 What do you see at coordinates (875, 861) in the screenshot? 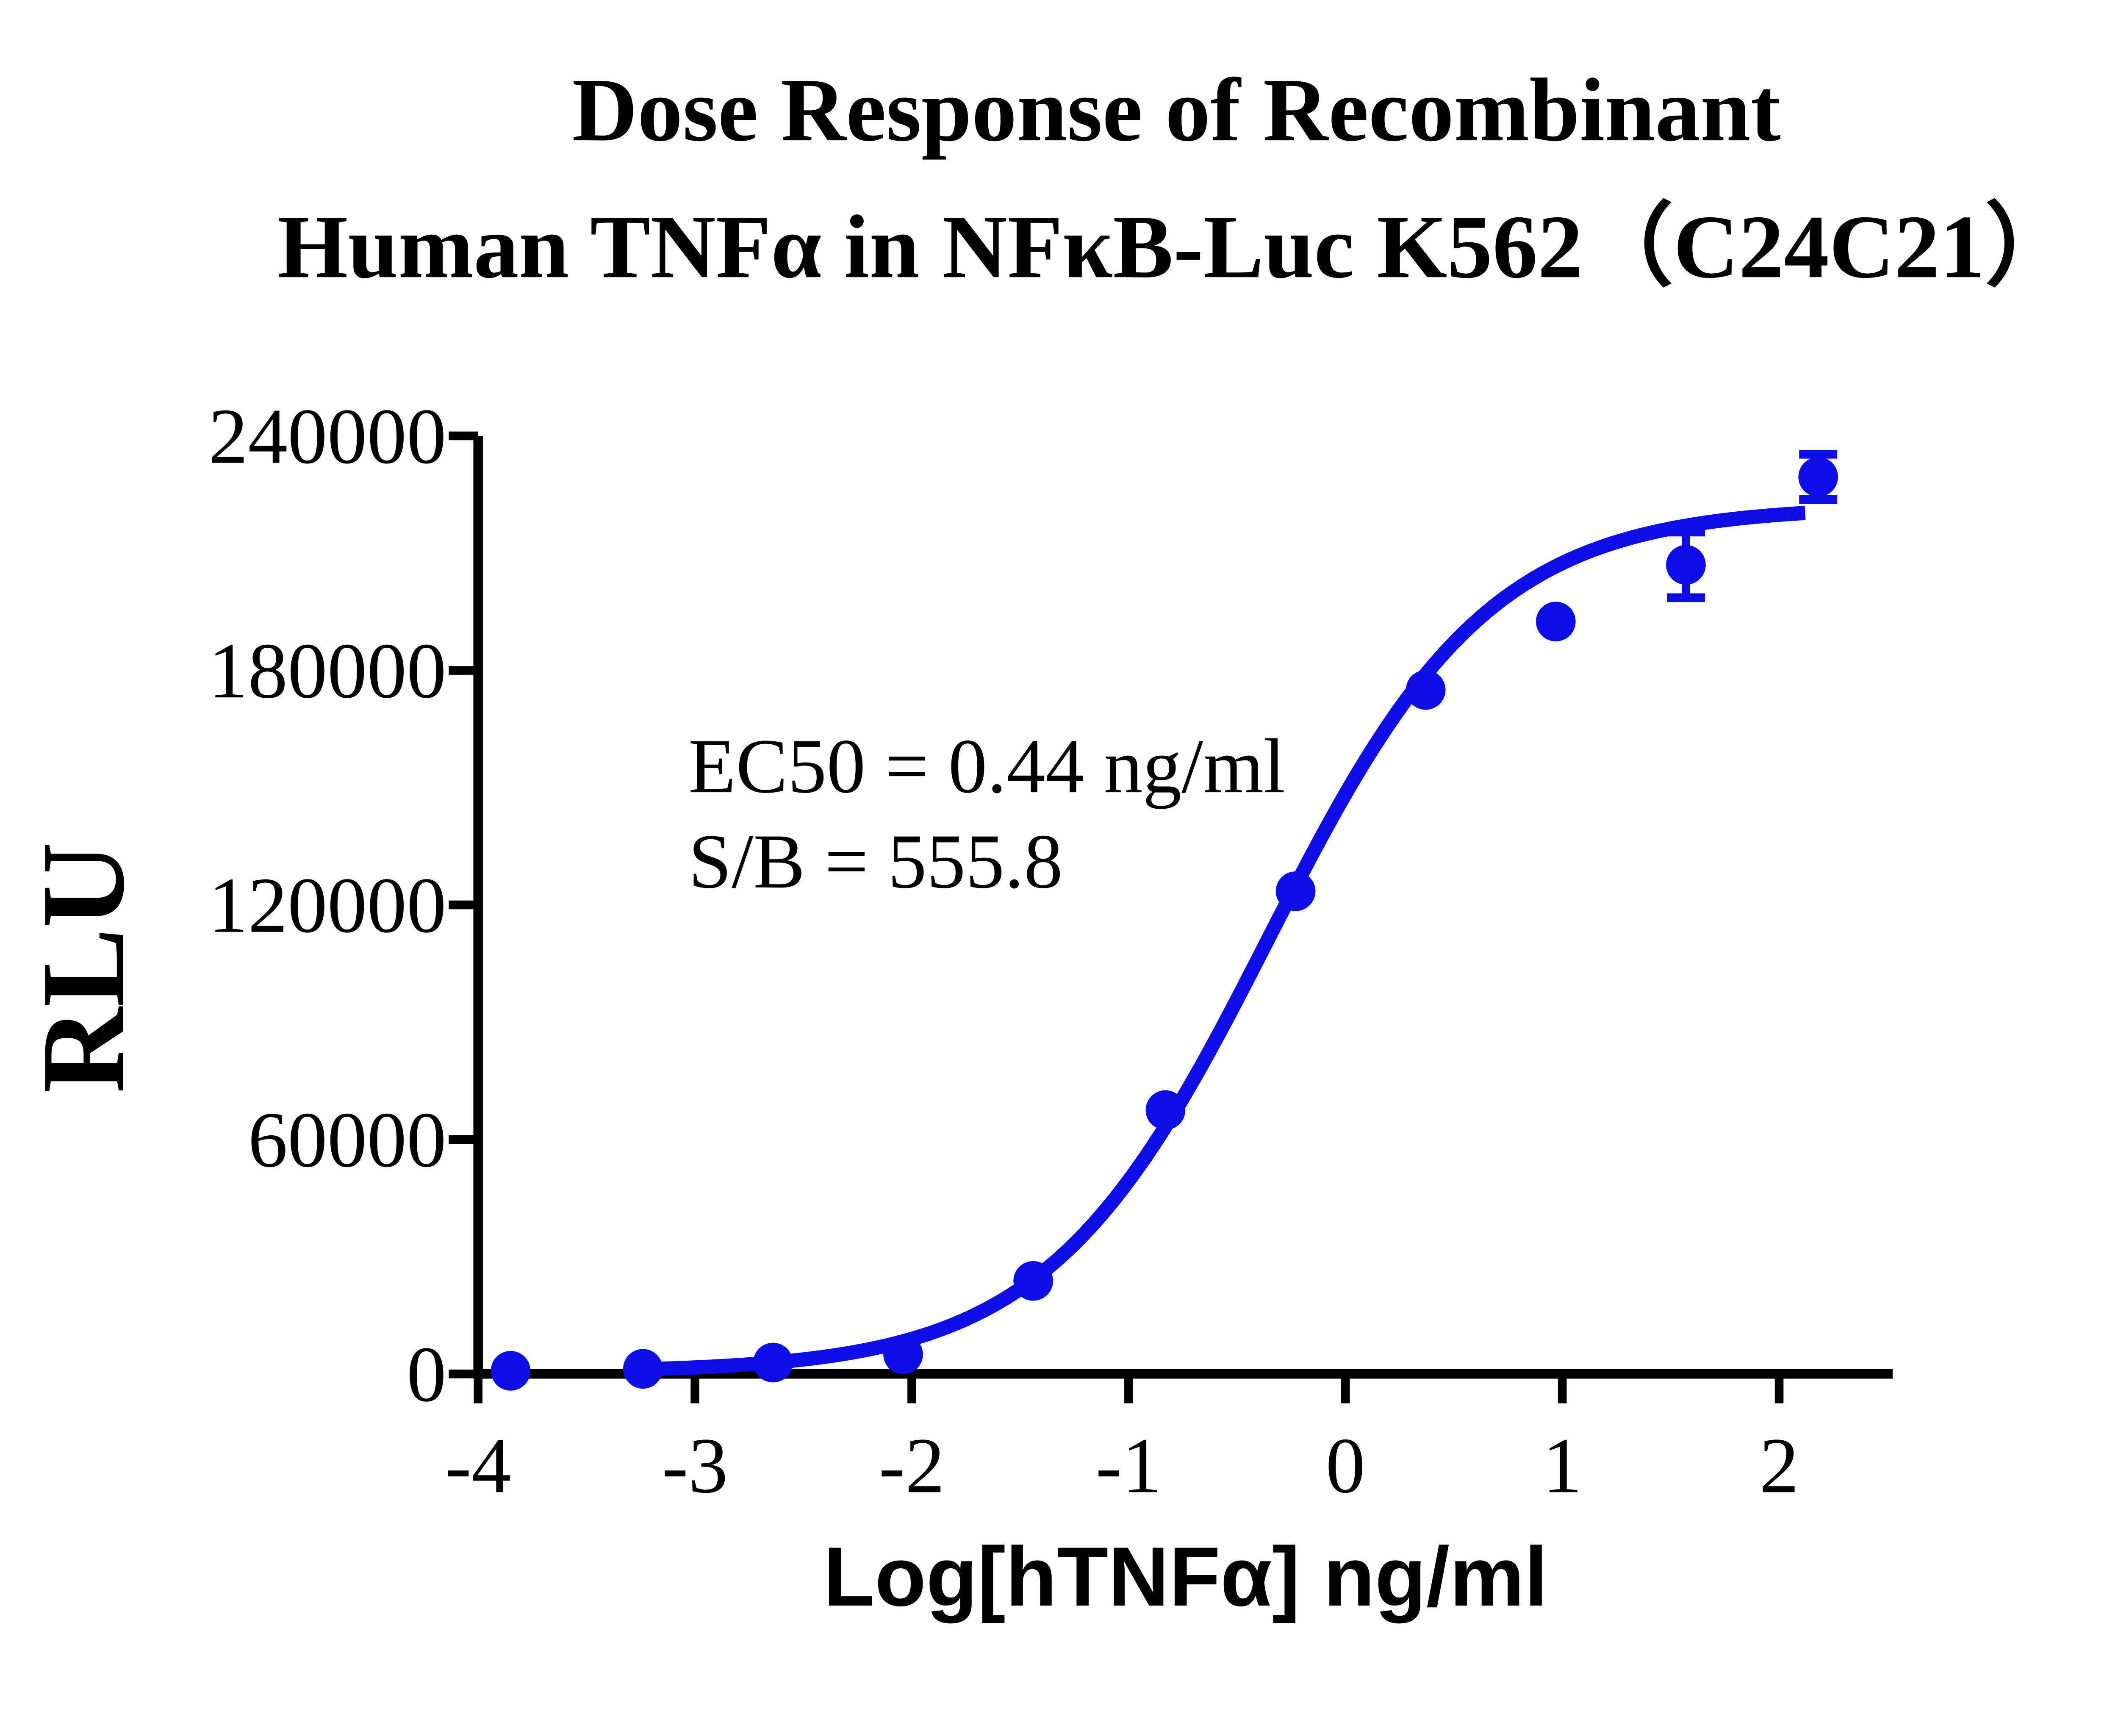
I see `signal-background-annotation: S/B = 555.8` at bounding box center [875, 861].